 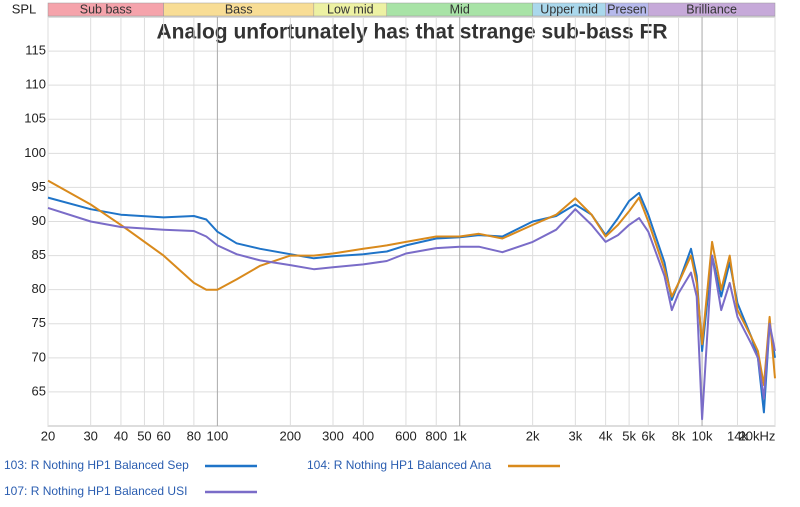 I want to click on x-tick-label: 5k, so click(x=629, y=435).